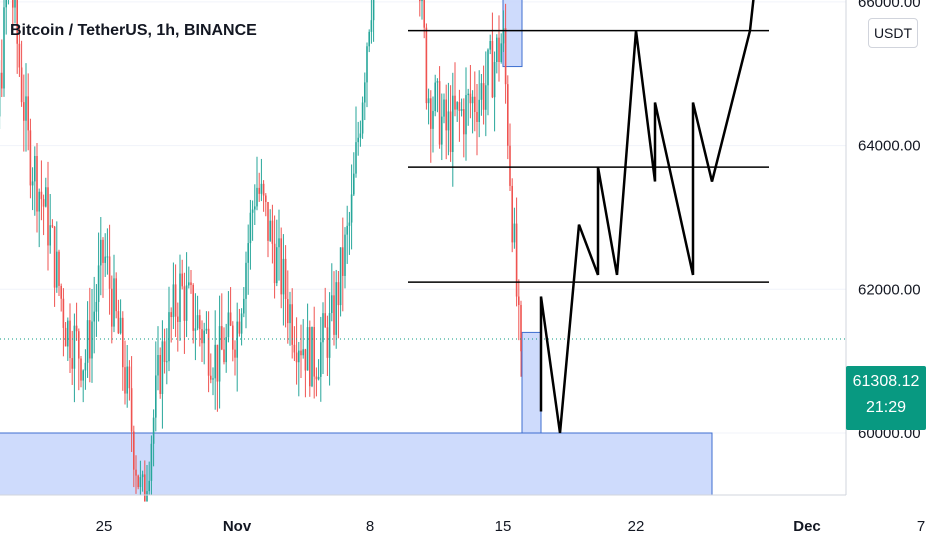  Describe the element at coordinates (636, 526) in the screenshot. I see `x-tick-label: 22` at that location.